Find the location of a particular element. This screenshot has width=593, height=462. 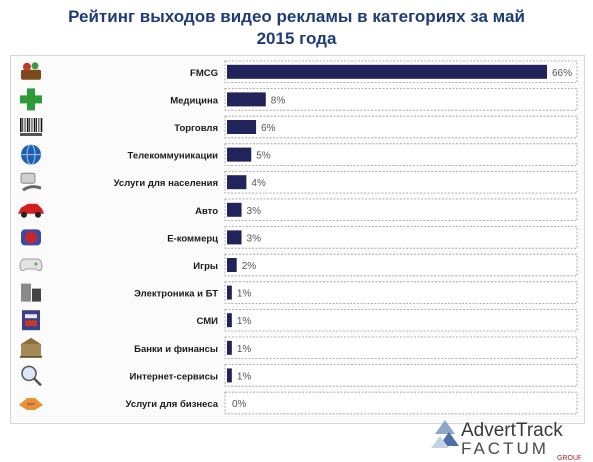

chart-row: Торговля 6% is located at coordinates (299, 127).